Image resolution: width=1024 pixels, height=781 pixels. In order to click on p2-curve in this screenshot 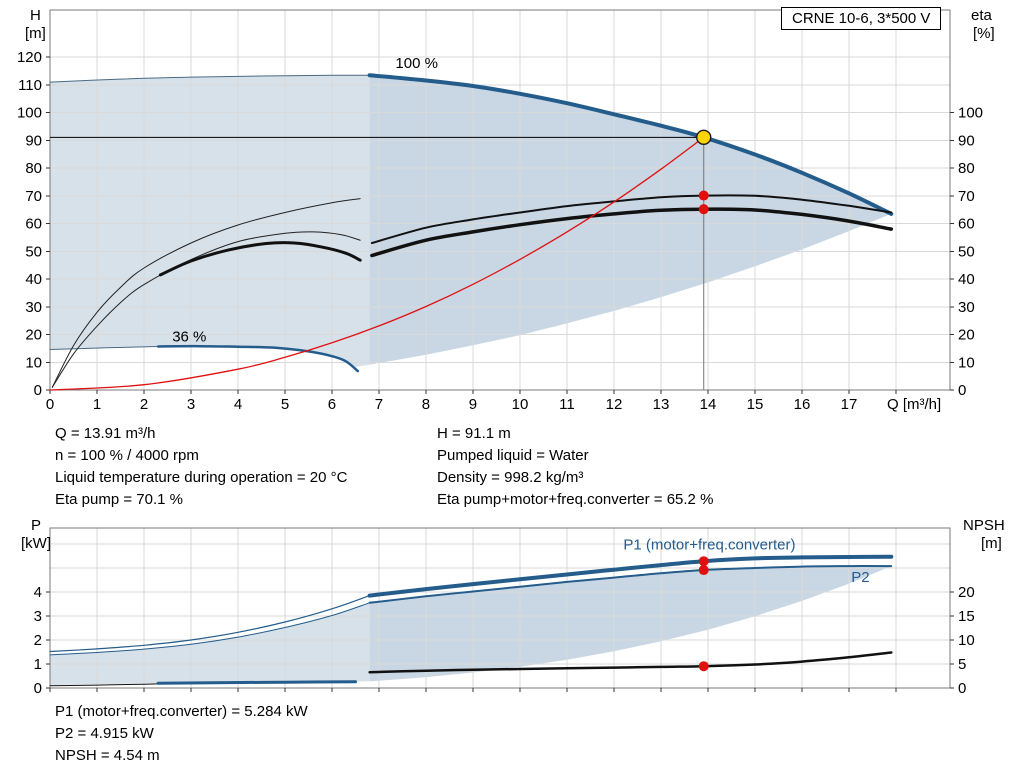, I will do `click(630, 584)`.